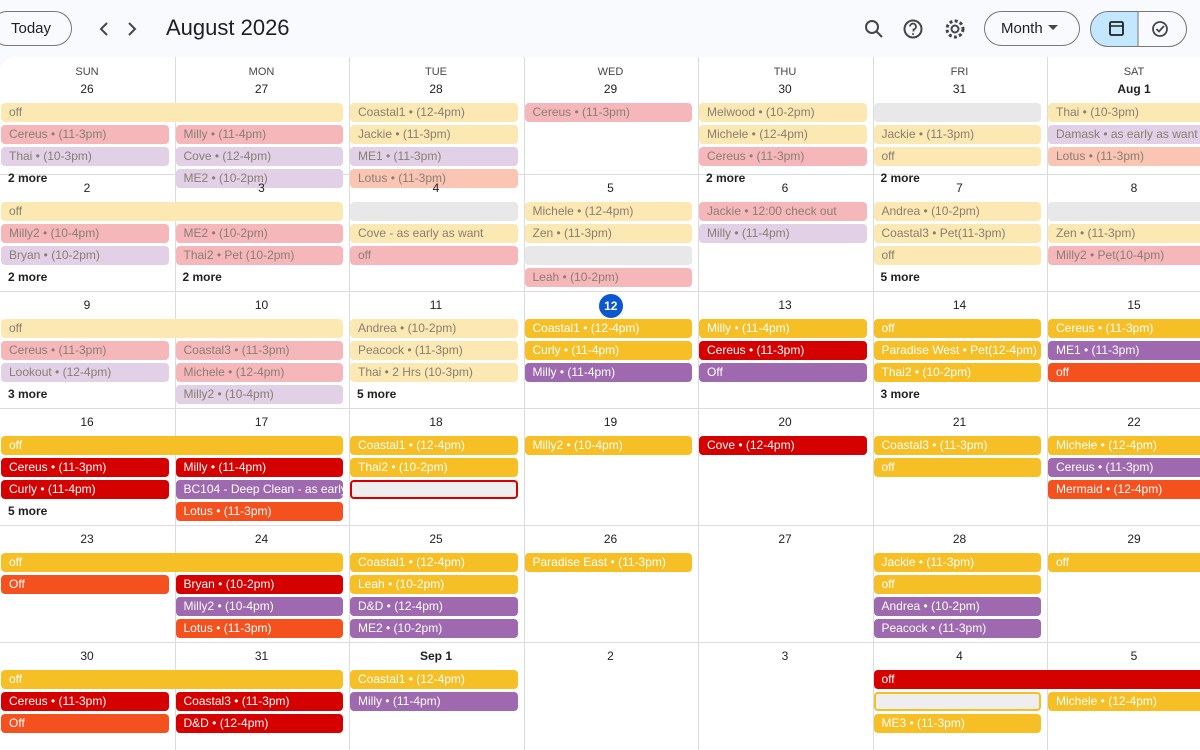 The image size is (1200, 750). I want to click on event: Coastal3 • Pet(11-3pm), so click(957, 233).